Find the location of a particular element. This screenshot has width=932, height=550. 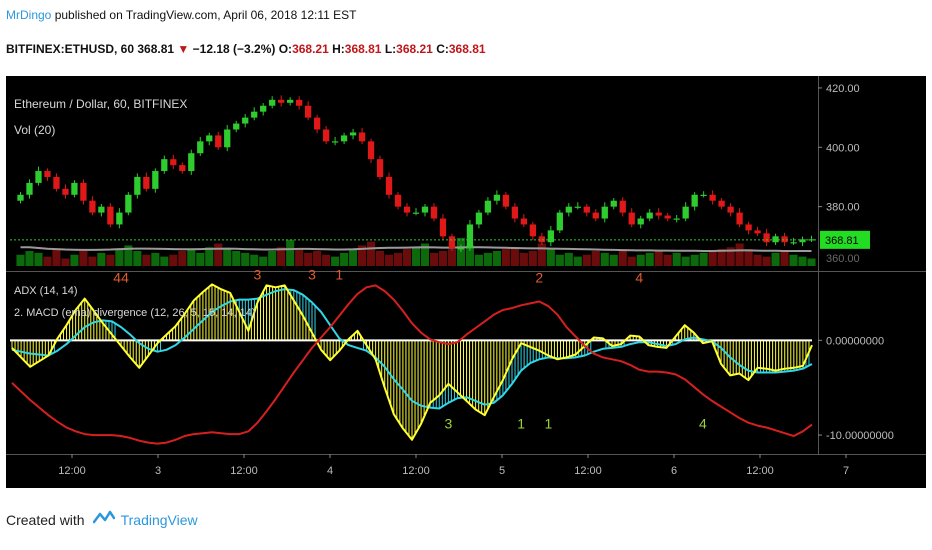

price-axis-label: 420.00 is located at coordinates (843, 89).